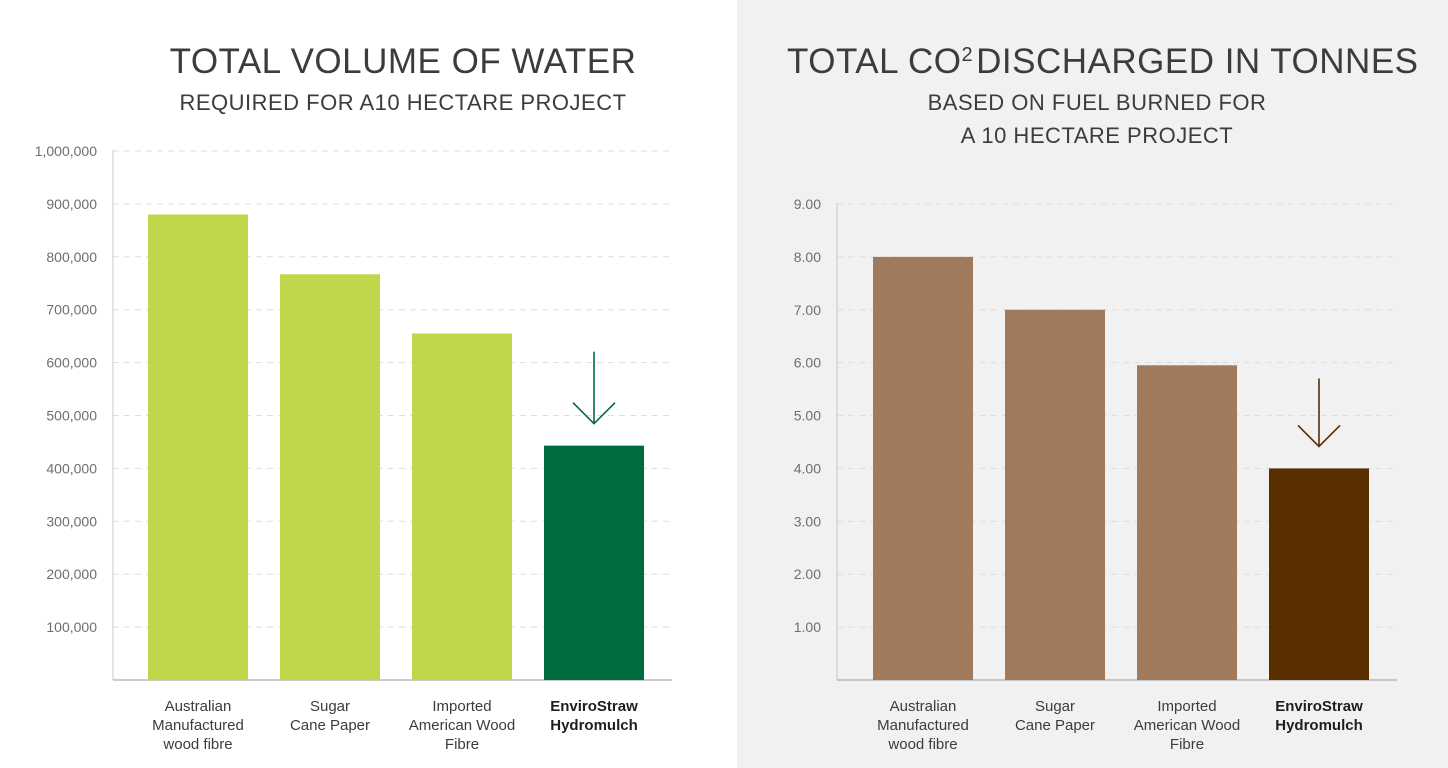 The width and height of the screenshot is (1448, 768). What do you see at coordinates (807, 310) in the screenshot?
I see `co2-y-tick-label: 7.00` at bounding box center [807, 310].